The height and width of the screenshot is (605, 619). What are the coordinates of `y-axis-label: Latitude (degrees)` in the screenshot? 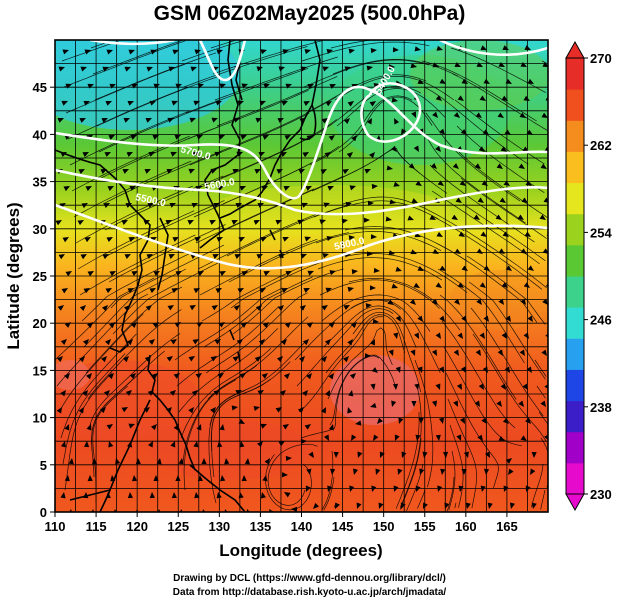 It's located at (13, 275).